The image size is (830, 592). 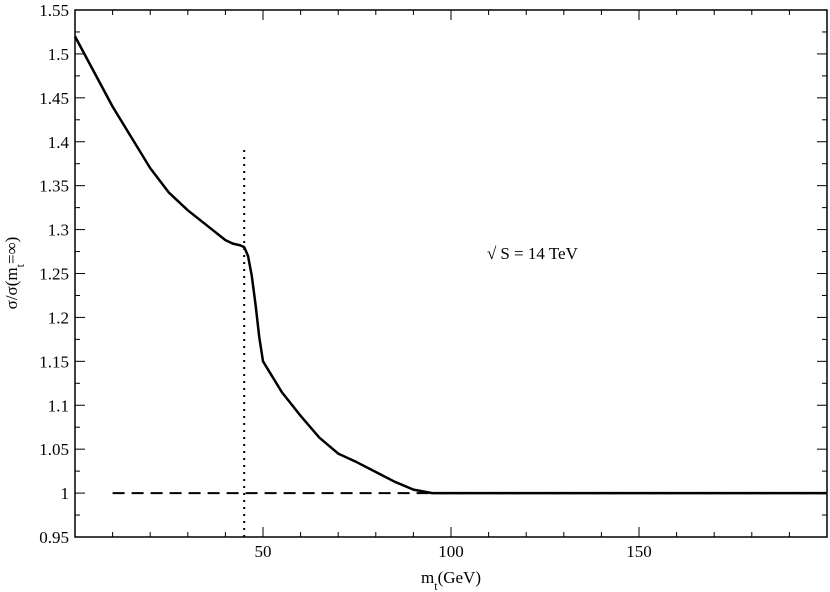 What do you see at coordinates (54, 449) in the screenshot?
I see `y-tick-label: 1.05` at bounding box center [54, 449].